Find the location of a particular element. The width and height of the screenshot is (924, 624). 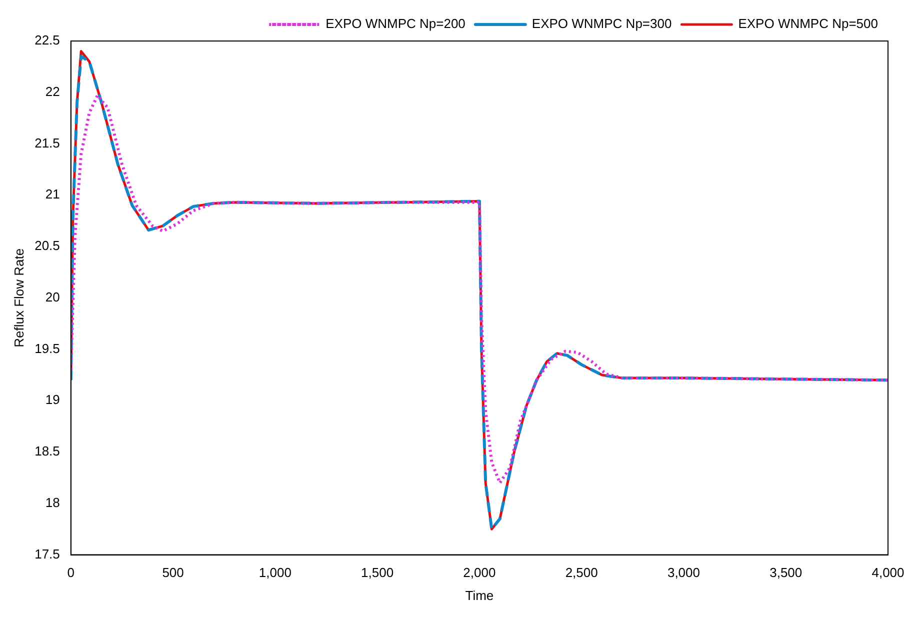

y-tick-label: 18.5 is located at coordinates (47, 451).